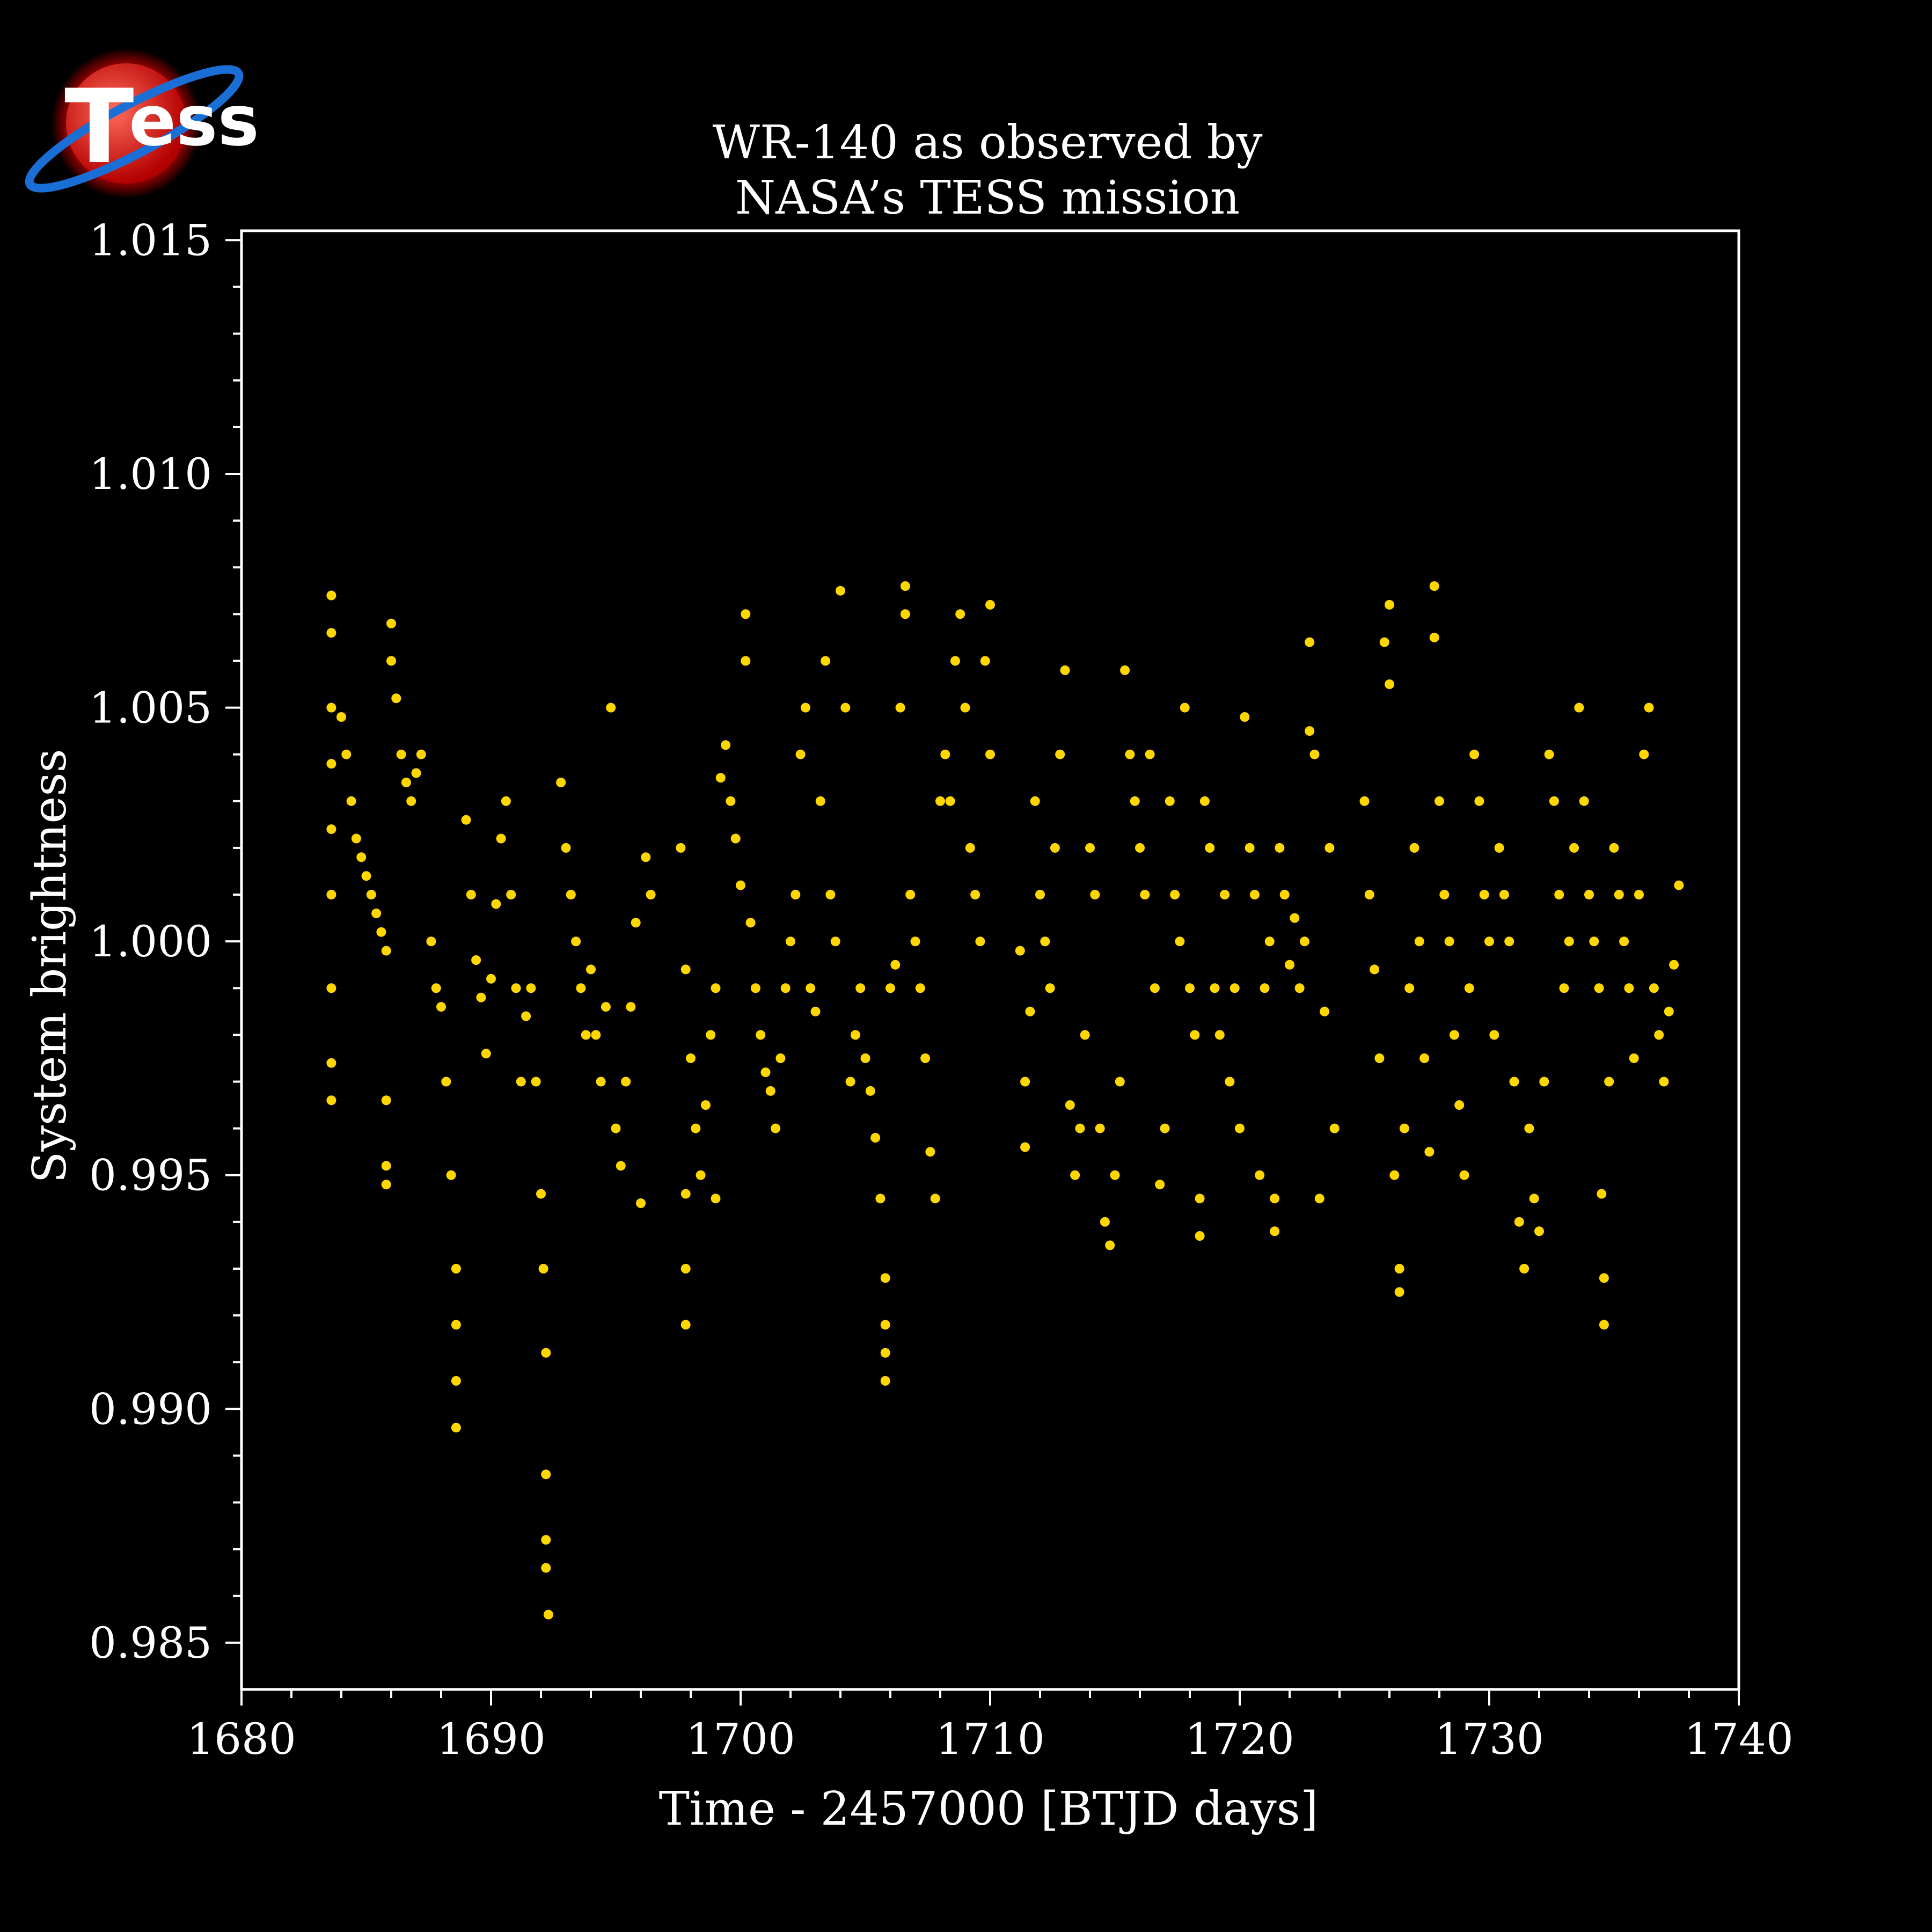 Image resolution: width=1932 pixels, height=1932 pixels. Describe the element at coordinates (194, 121) in the screenshot. I see `logo-text-rest: ess` at that location.